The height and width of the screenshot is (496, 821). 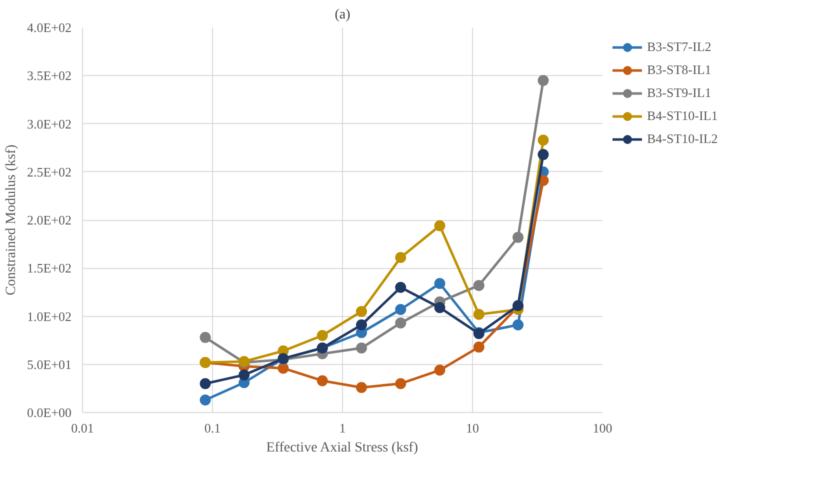 I want to click on y-tick-label: 2.5E+02, so click(x=49, y=172).